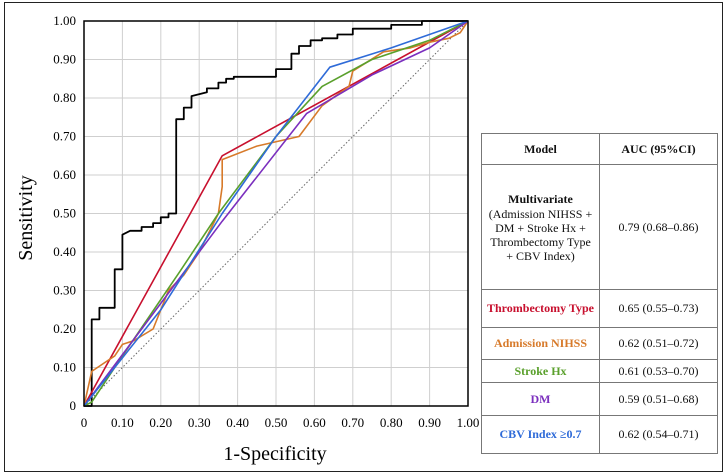 The height and width of the screenshot is (475, 728). Describe the element at coordinates (314, 422) in the screenshot. I see `x-tick-label: 0.60` at that location.